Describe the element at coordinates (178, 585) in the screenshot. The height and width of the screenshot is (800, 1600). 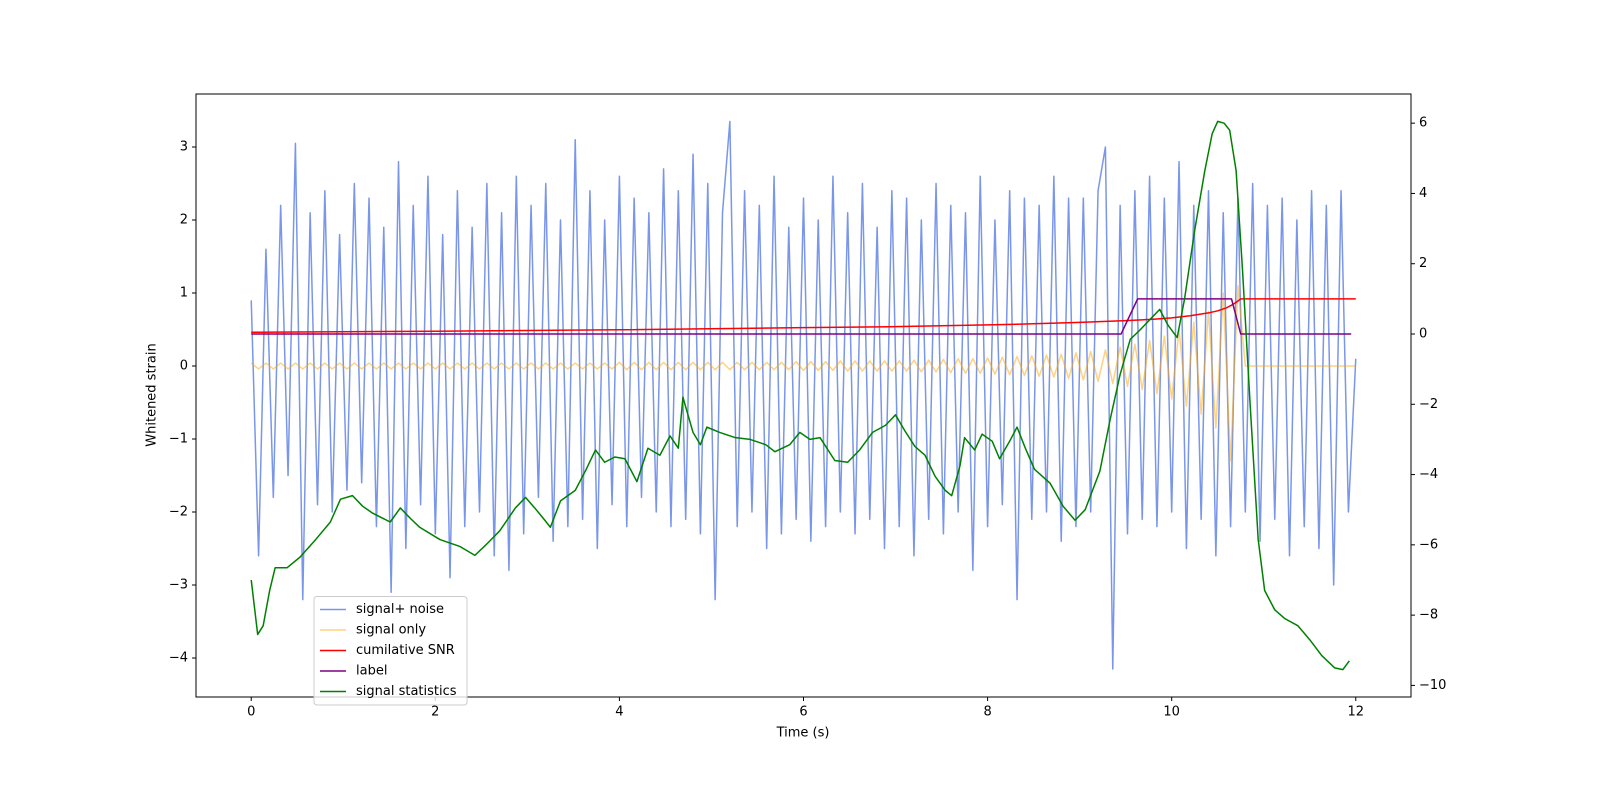
I see `y-tick-label: −3` at that location.